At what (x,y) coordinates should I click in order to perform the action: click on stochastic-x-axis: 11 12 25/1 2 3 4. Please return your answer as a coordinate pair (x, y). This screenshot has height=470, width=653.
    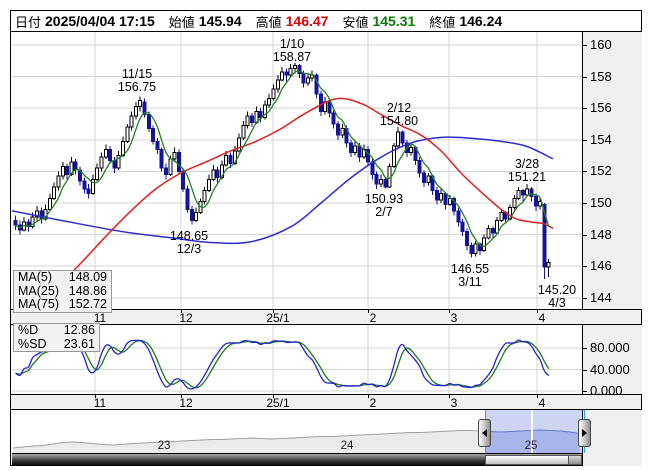
    Looking at the image, I should click on (326, 402).